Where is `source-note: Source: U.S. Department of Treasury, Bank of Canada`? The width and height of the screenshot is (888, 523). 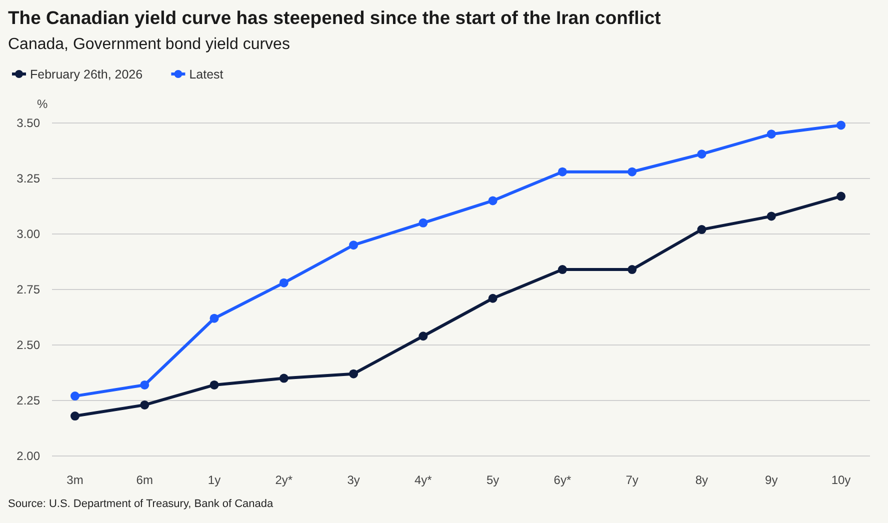
source-note: Source: U.S. Department of Treasury, Bank of Canada is located at coordinates (141, 504).